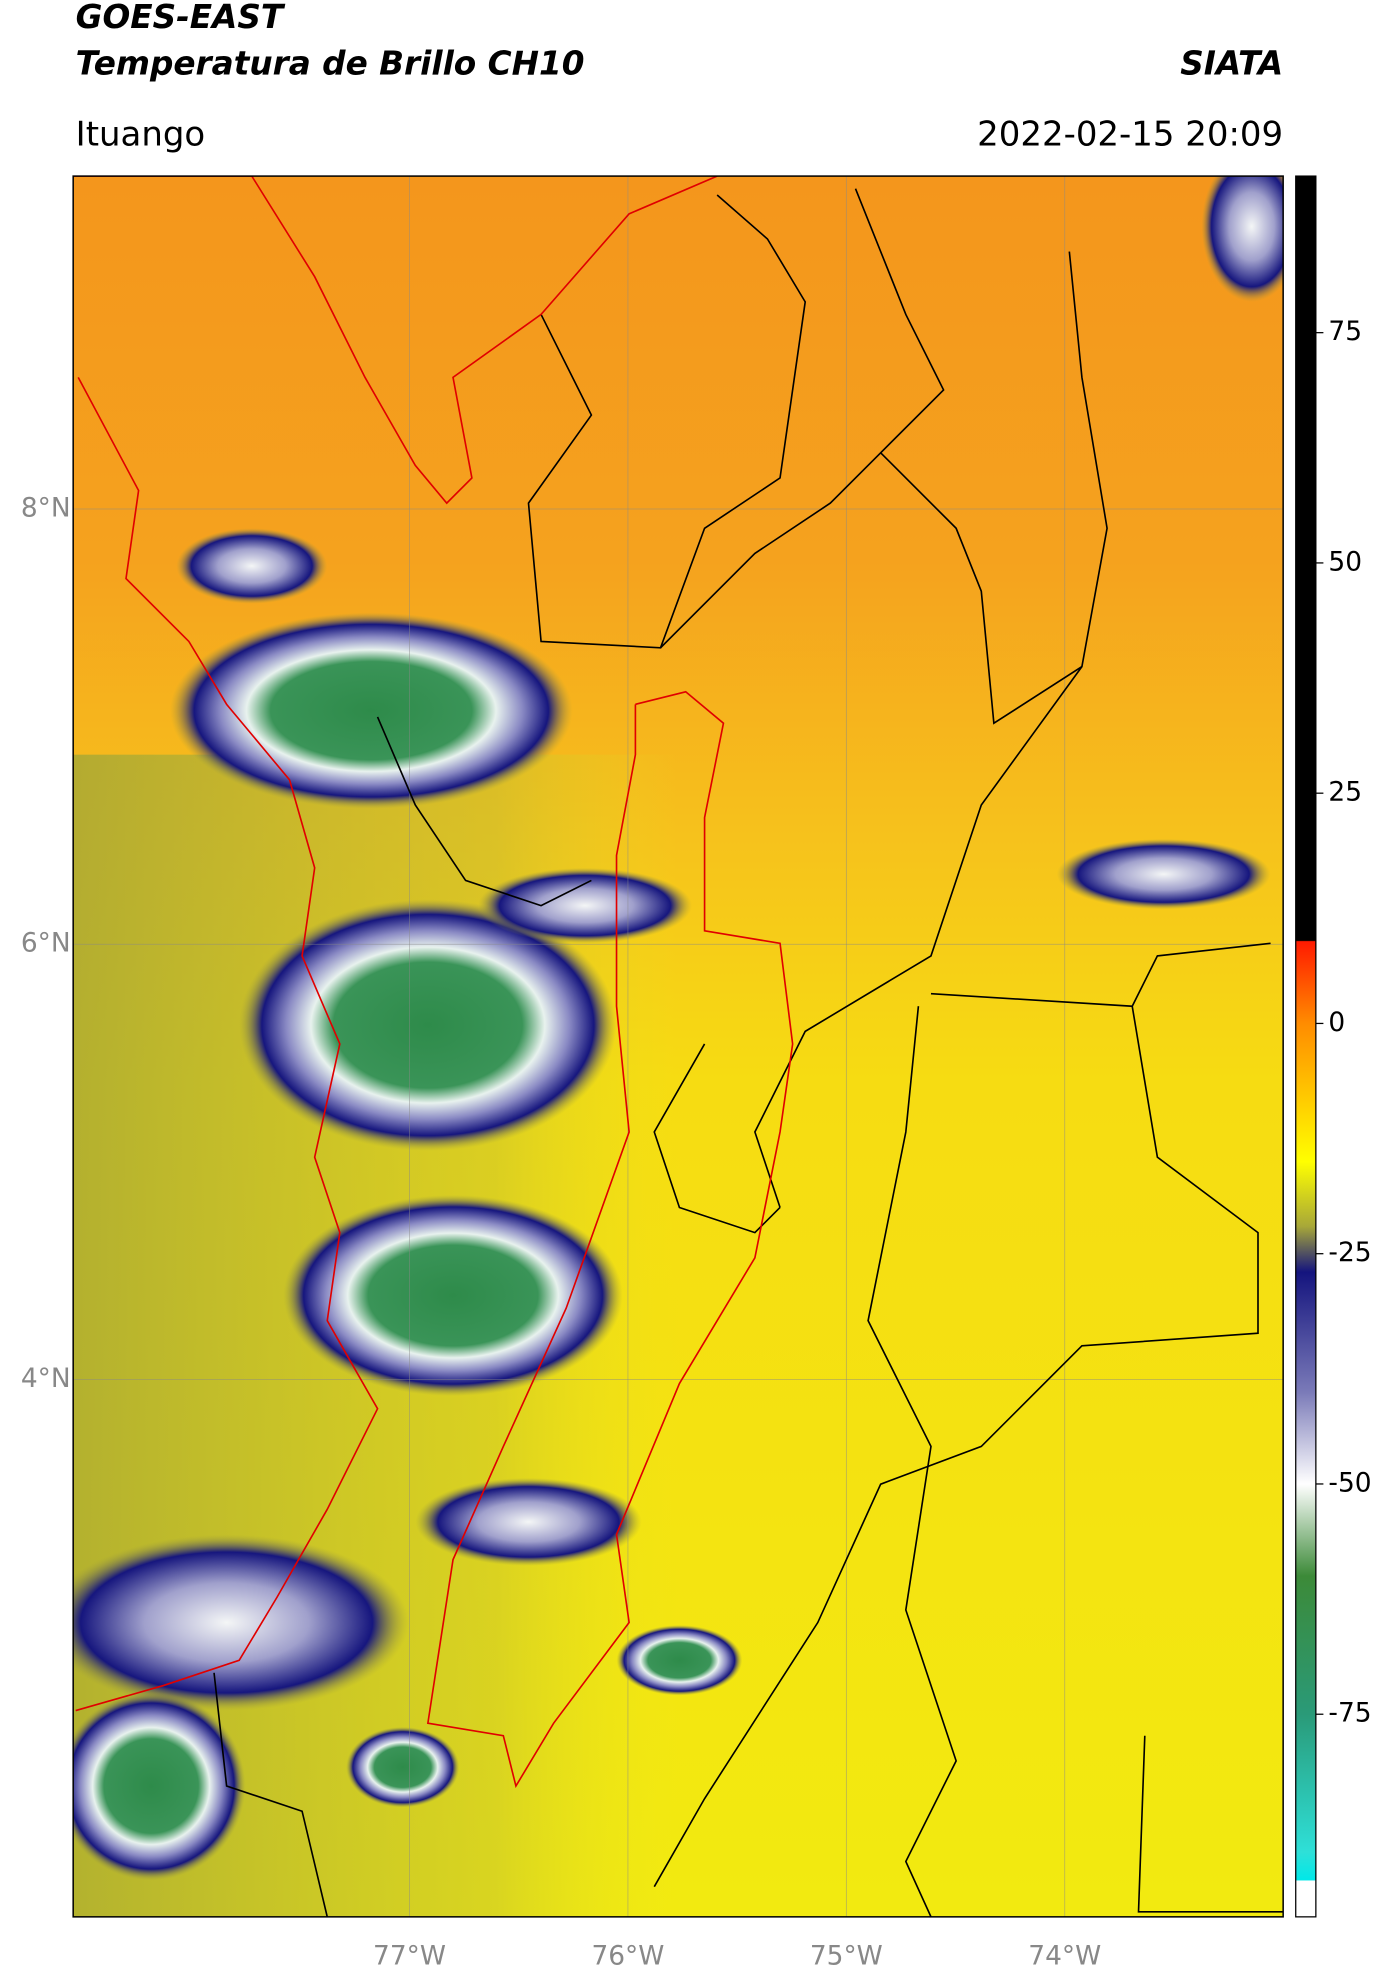  Describe the element at coordinates (330, 63) in the screenshot. I see `subtitle: Temperatura de Brillo CH10` at that location.